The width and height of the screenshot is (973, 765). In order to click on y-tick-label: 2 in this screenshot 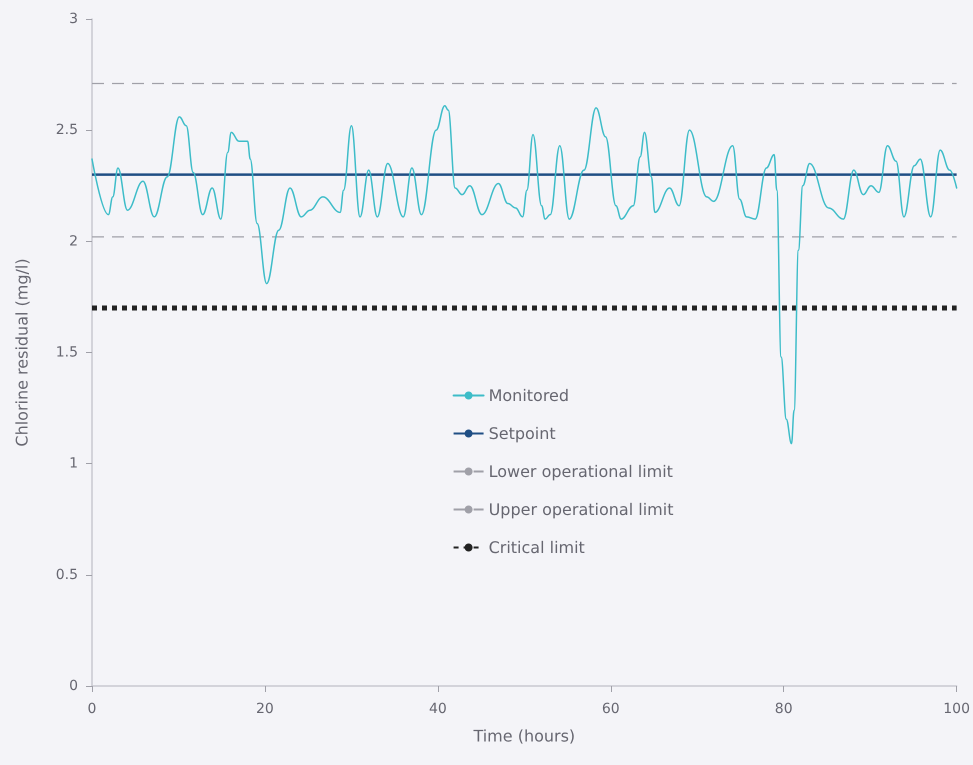, I will do `click(73, 241)`.